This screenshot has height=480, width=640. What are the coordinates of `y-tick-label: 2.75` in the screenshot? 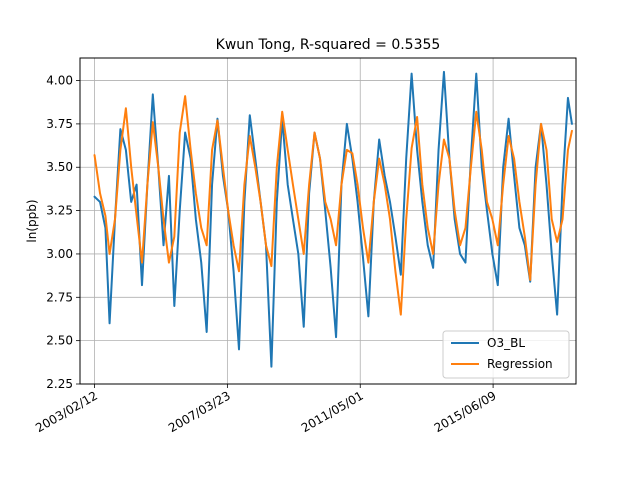 It's located at (59, 297).